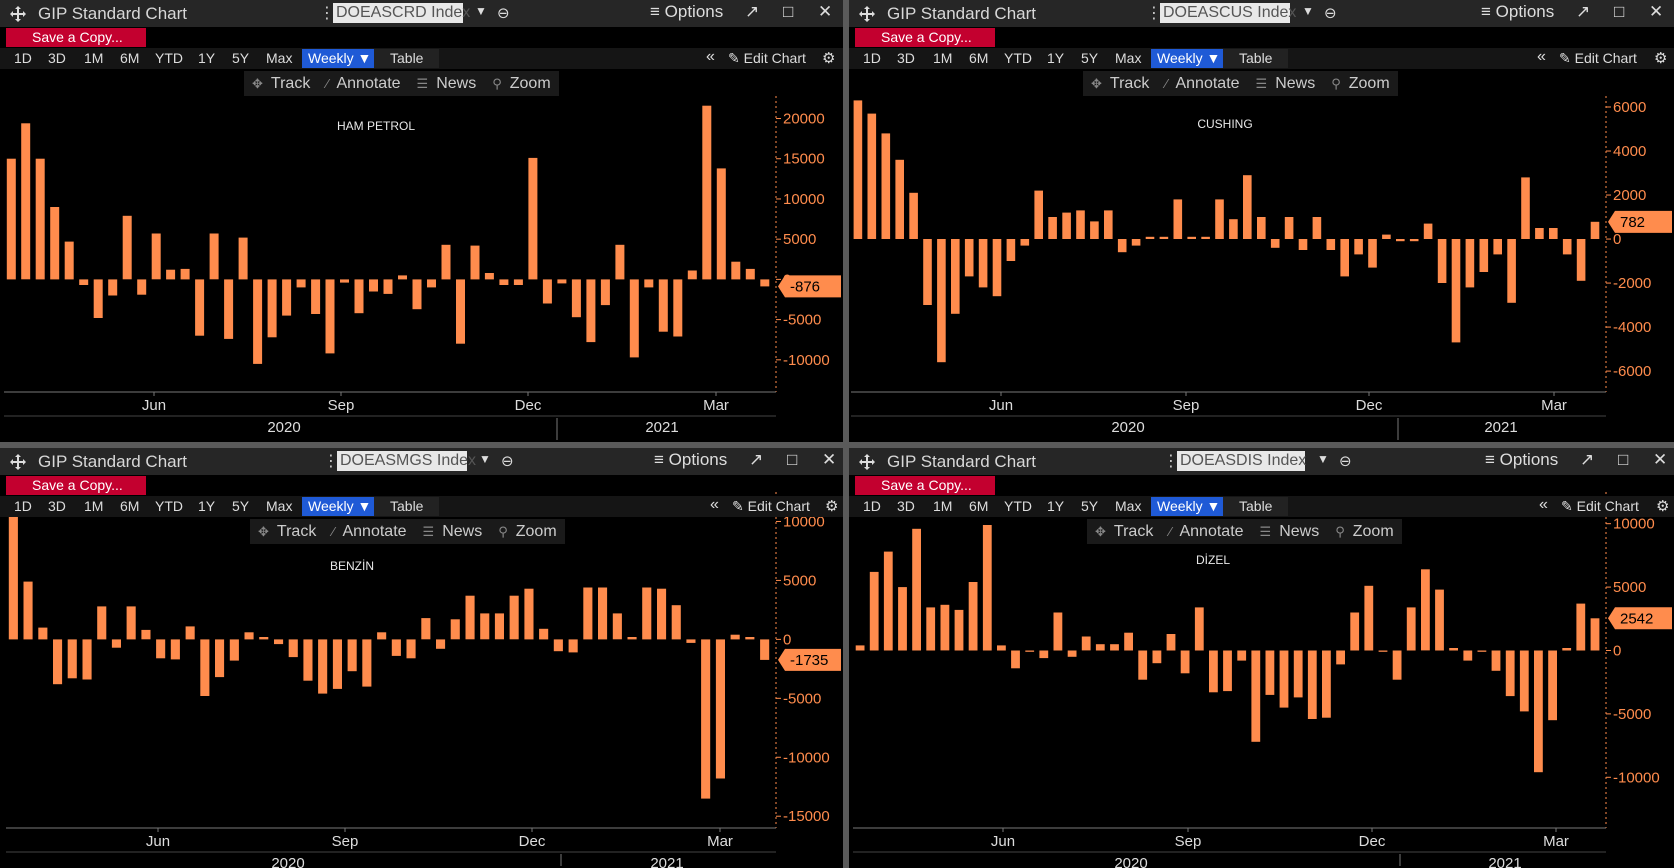 This screenshot has height=868, width=1674. I want to click on ticker-input: DOEASCRD Index, so click(401, 13).